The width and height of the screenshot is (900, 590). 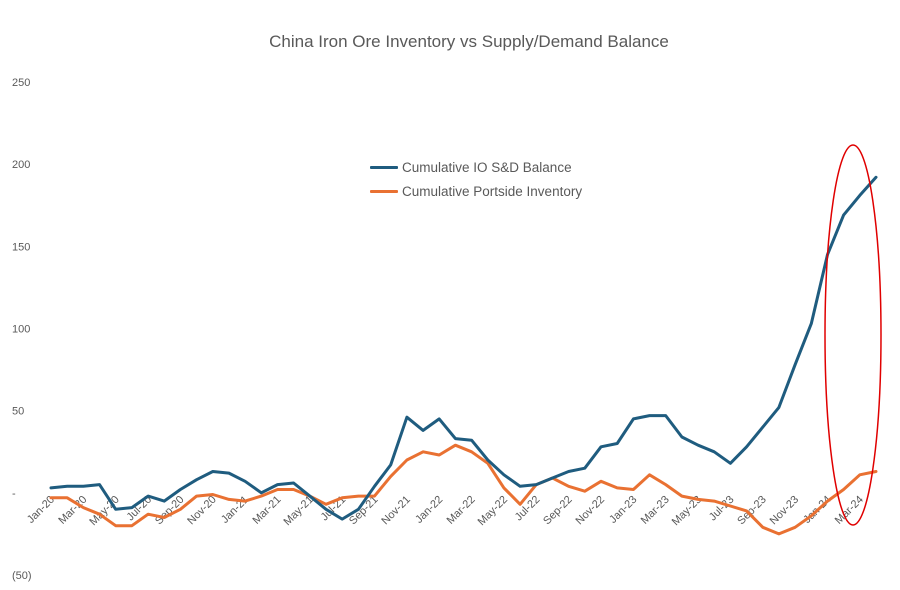 What do you see at coordinates (487, 167) in the screenshot?
I see `legend-label-sd-balance: Cumulative IO S&D Balance` at bounding box center [487, 167].